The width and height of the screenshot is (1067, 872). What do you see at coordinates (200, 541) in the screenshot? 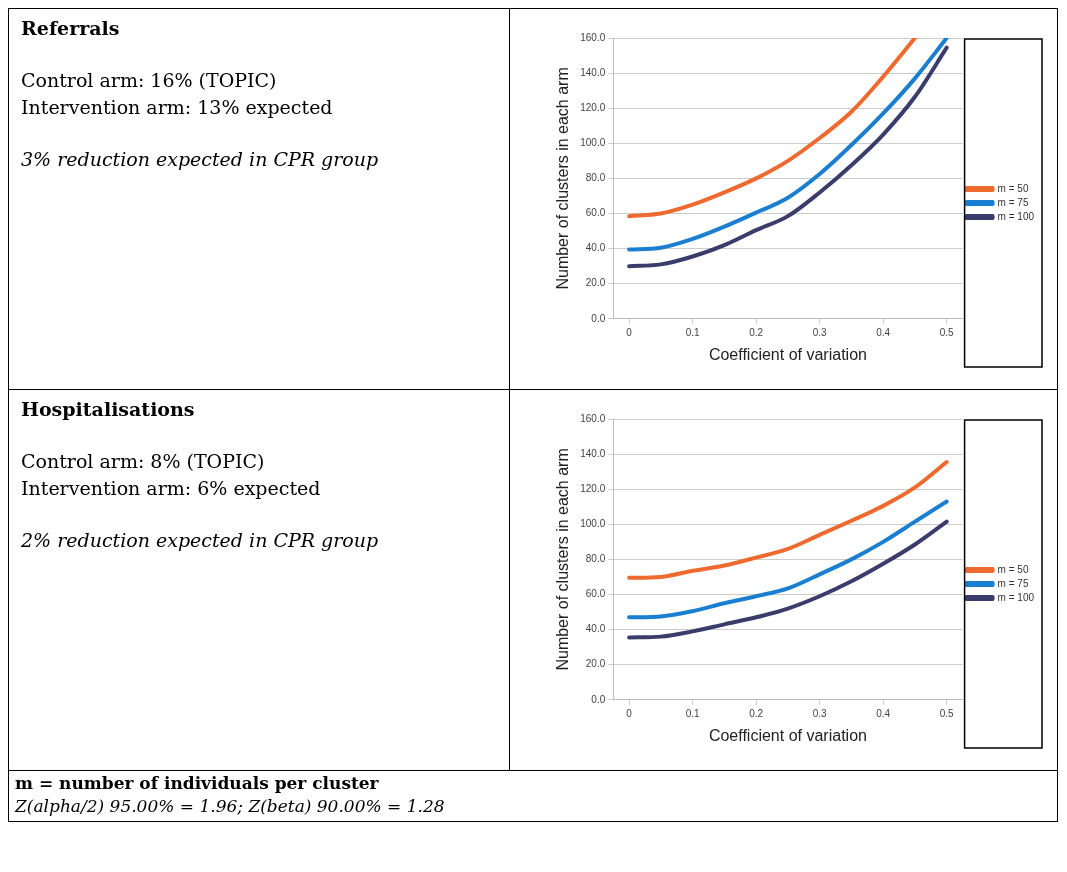
I see `text: 2% reduction expected in CPR group` at bounding box center [200, 541].